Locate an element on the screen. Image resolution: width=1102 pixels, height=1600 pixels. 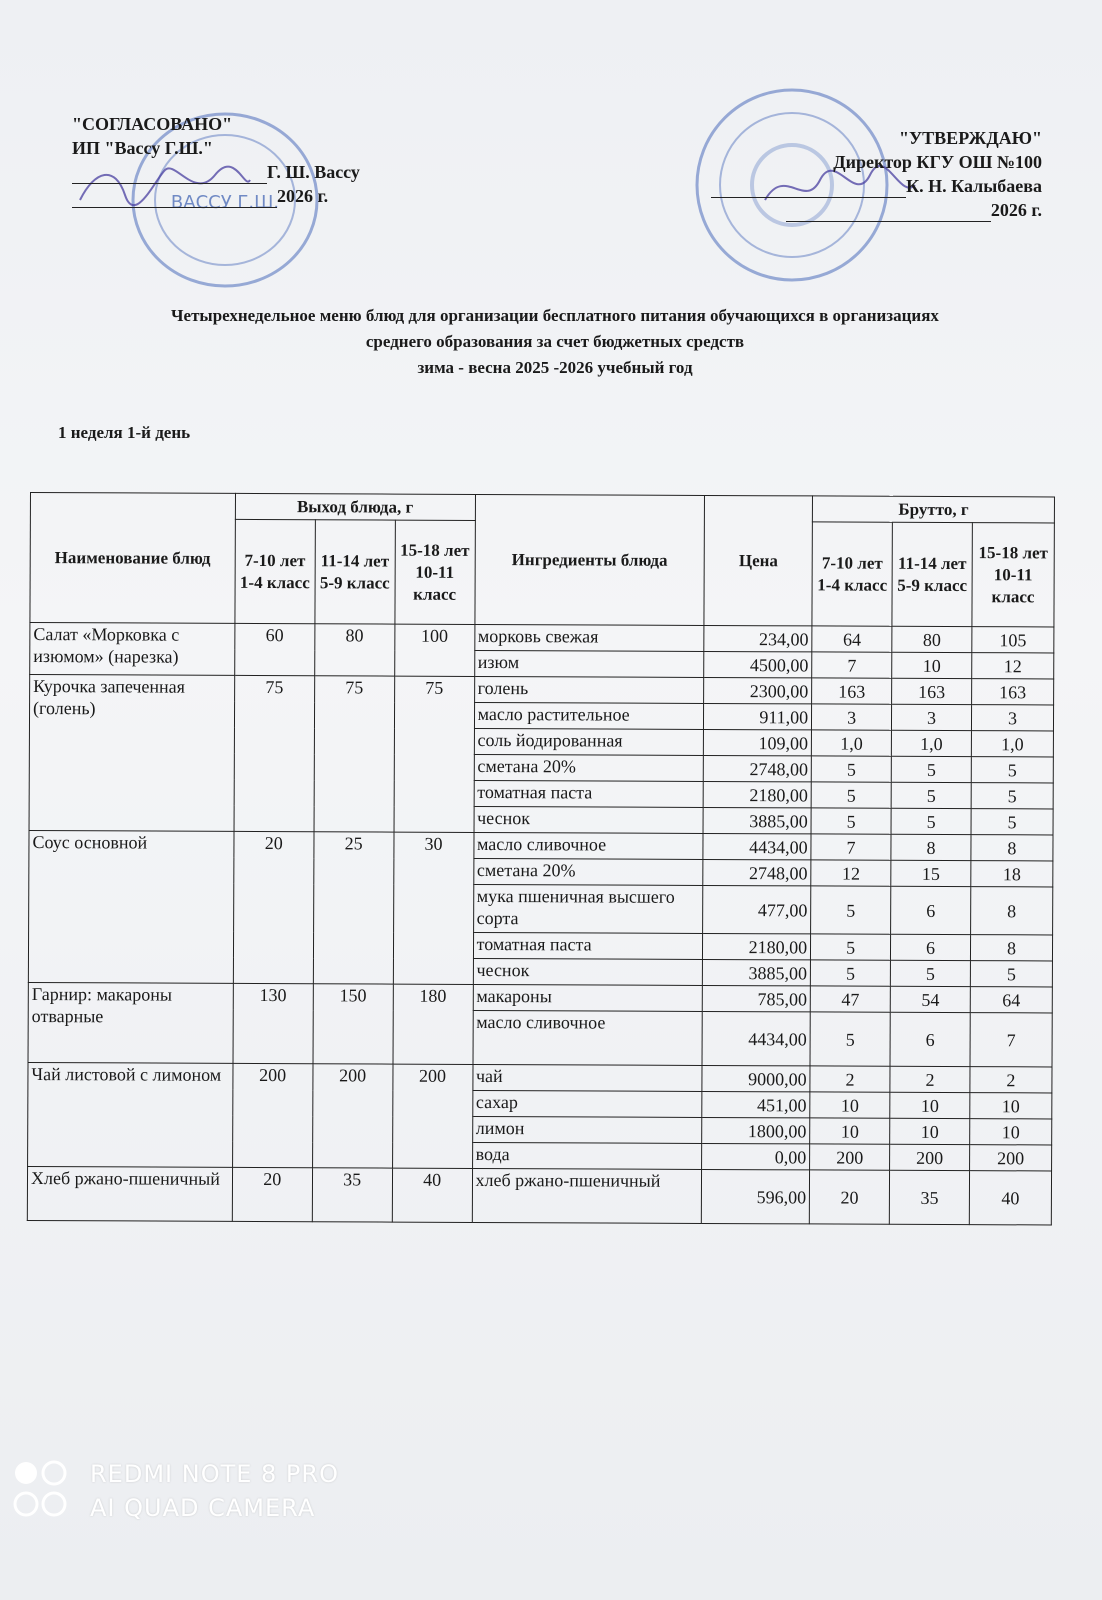
ingredient-brutto-age-3: 1,0 is located at coordinates (1012, 743).